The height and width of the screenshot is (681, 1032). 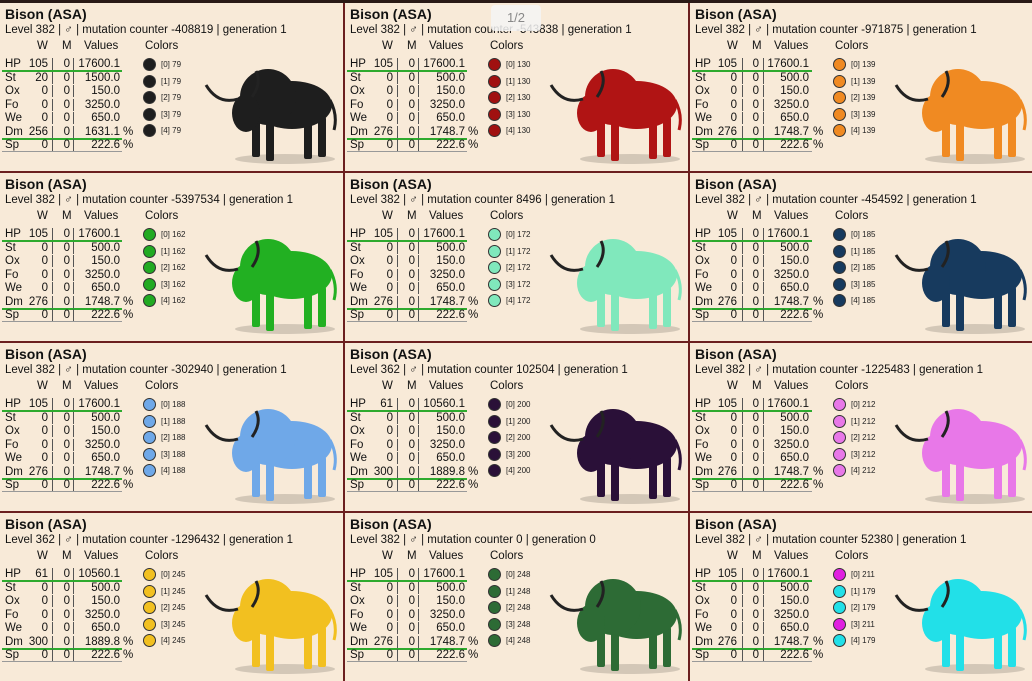 I want to click on stat-unit: %, so click(x=473, y=131).